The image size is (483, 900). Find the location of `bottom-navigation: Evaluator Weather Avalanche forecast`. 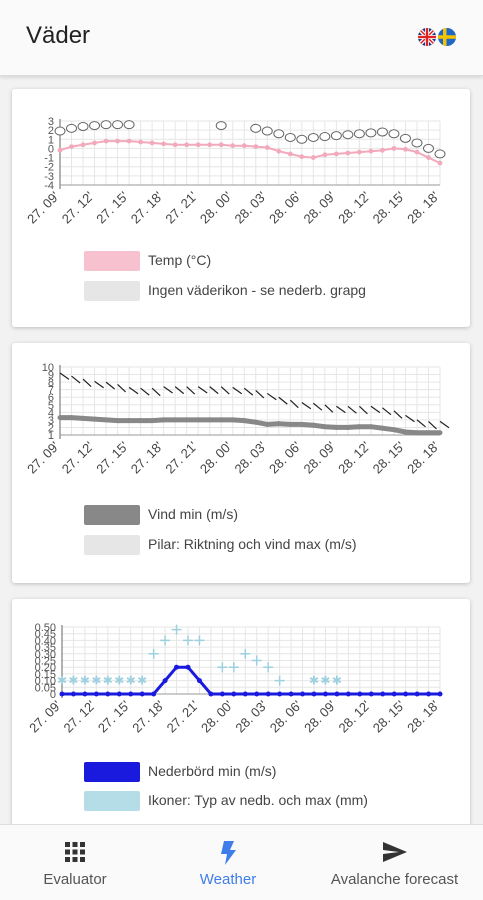

bottom-navigation: Evaluator Weather Avalanche forecast is located at coordinates (241, 862).